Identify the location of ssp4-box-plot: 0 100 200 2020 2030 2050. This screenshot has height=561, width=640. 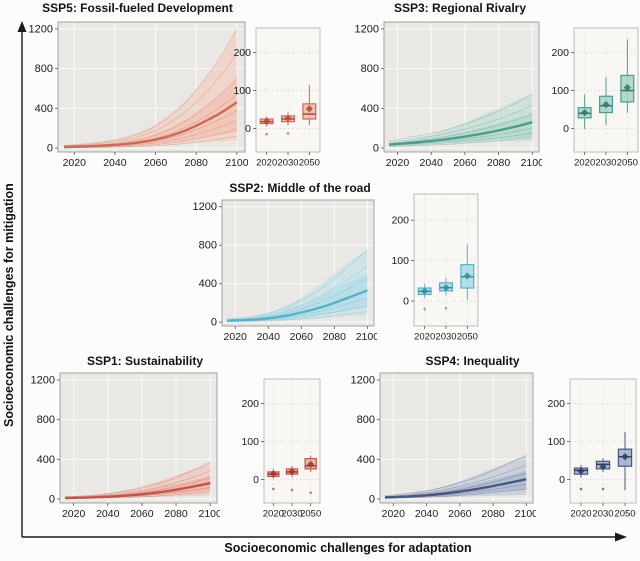
(591, 449).